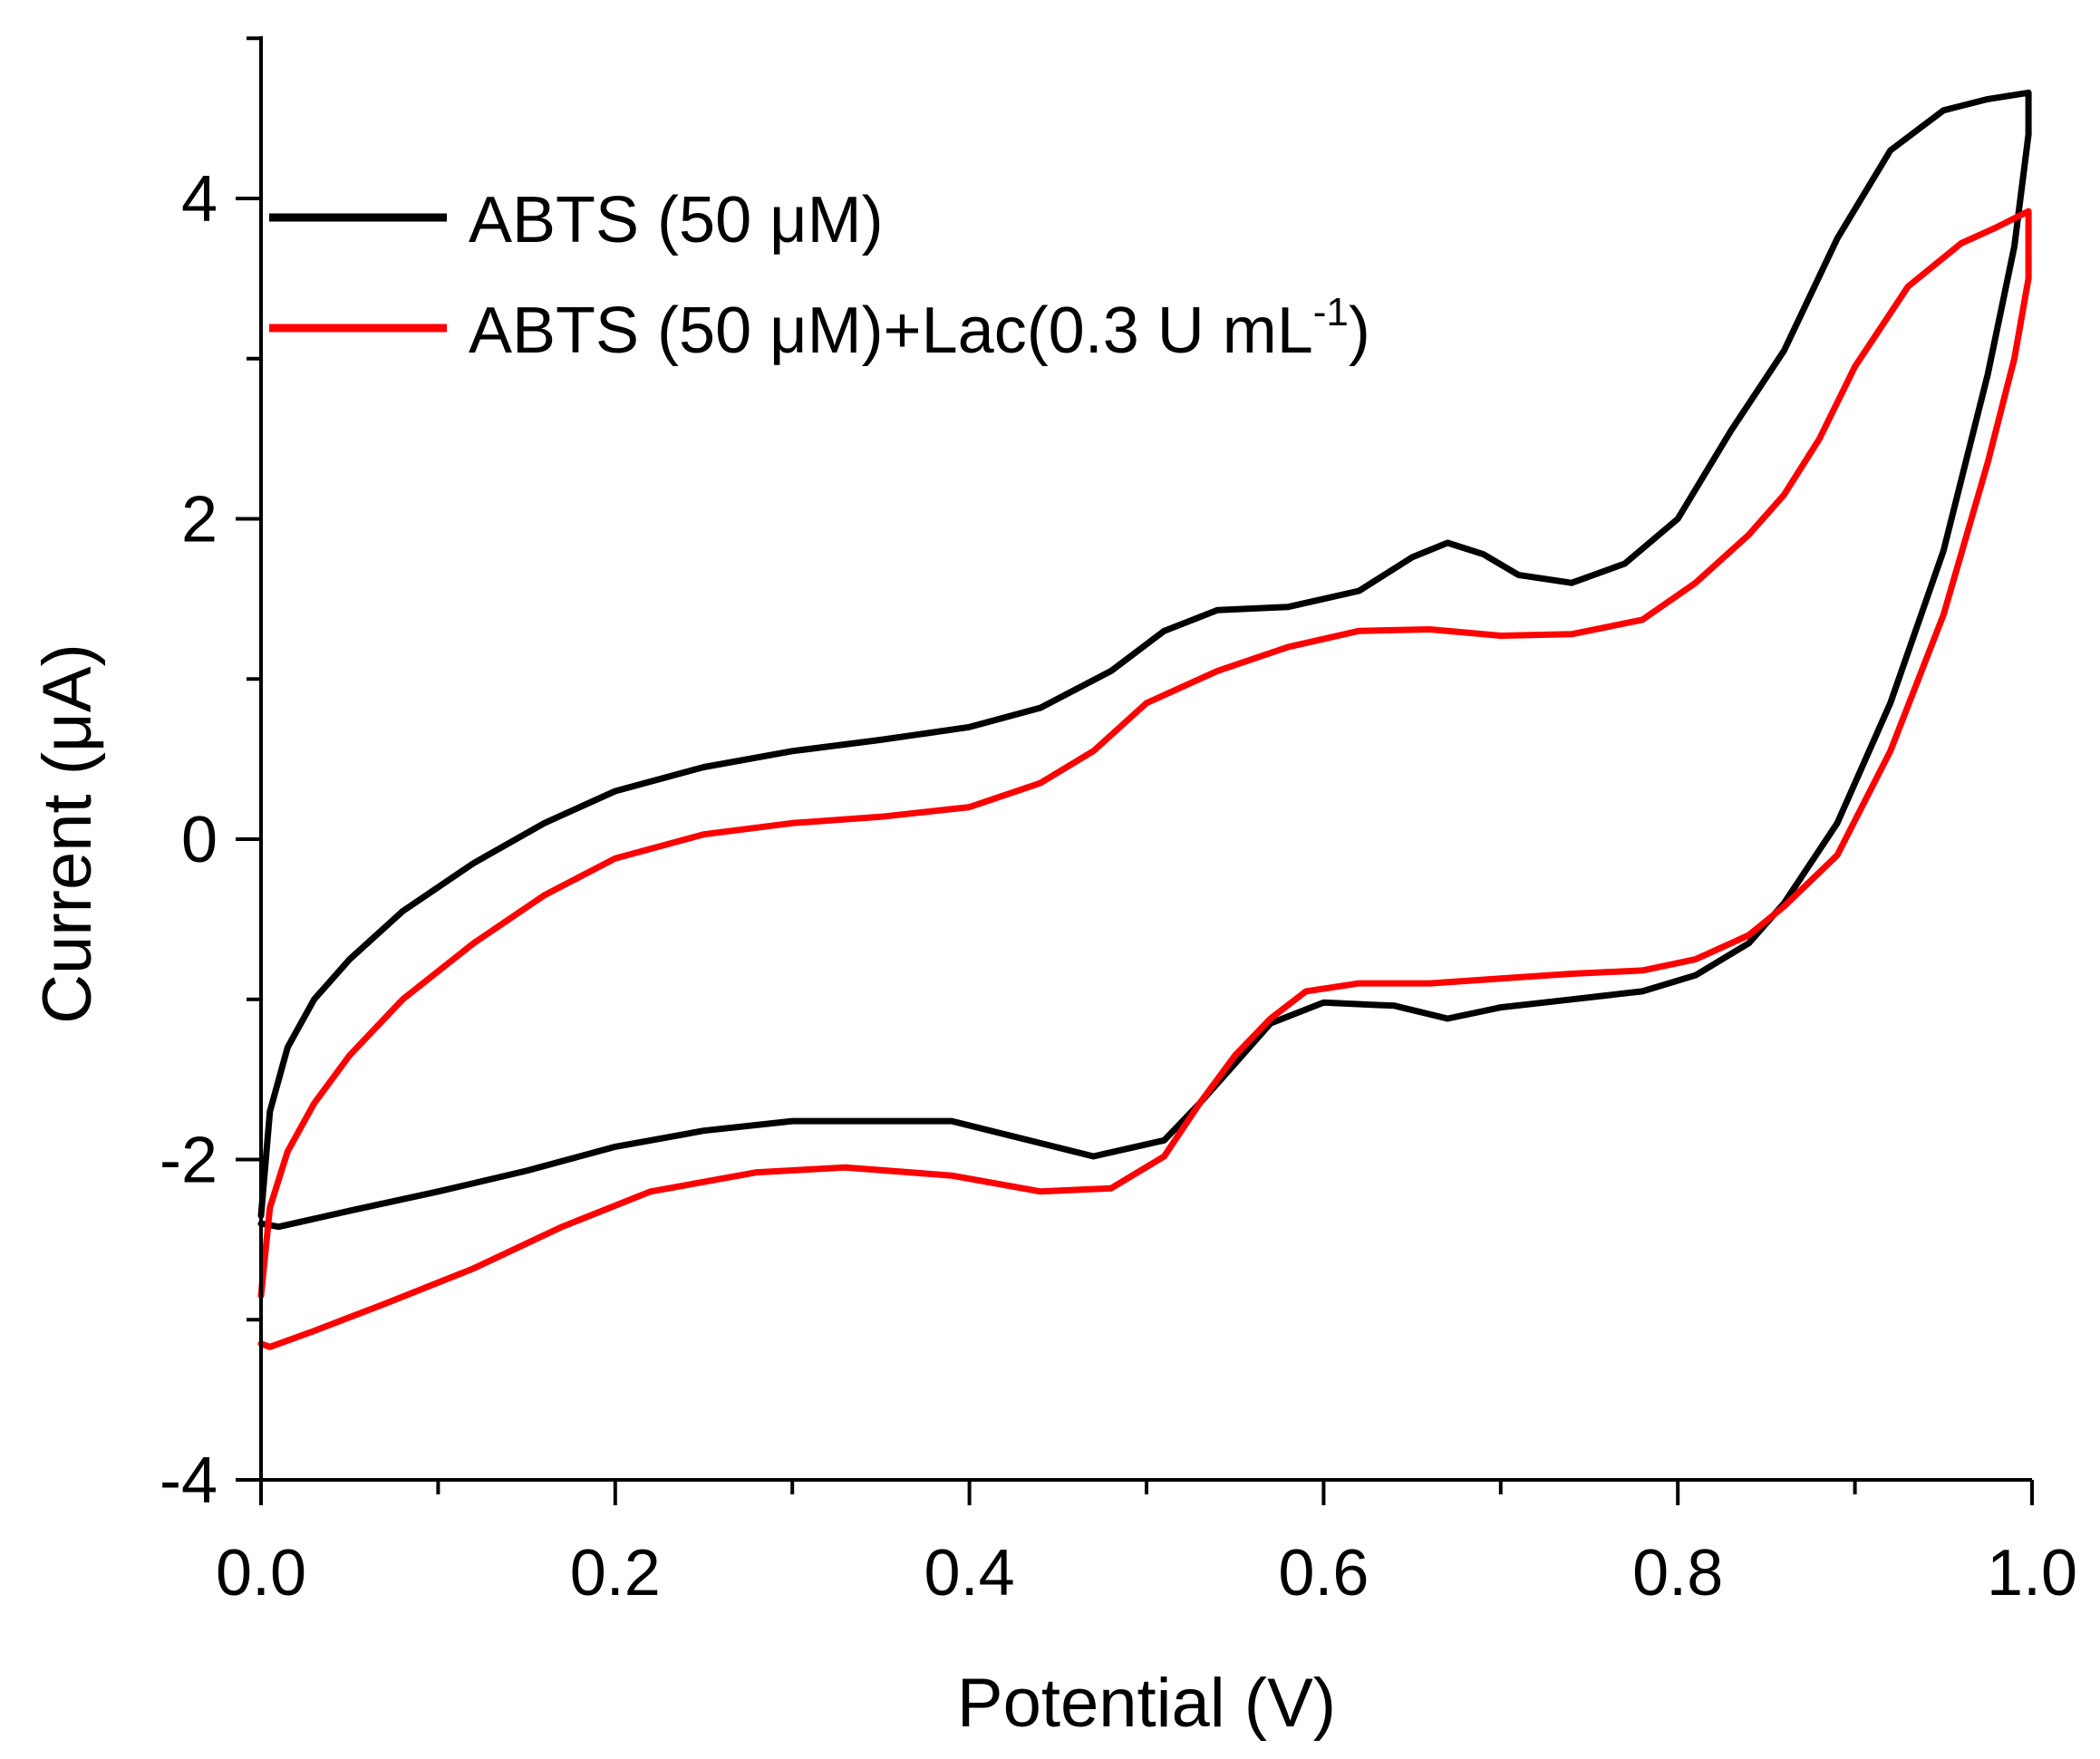 The width and height of the screenshot is (2100, 1759). What do you see at coordinates (1323, 1573) in the screenshot?
I see `x-tick-label: 0.6` at bounding box center [1323, 1573].